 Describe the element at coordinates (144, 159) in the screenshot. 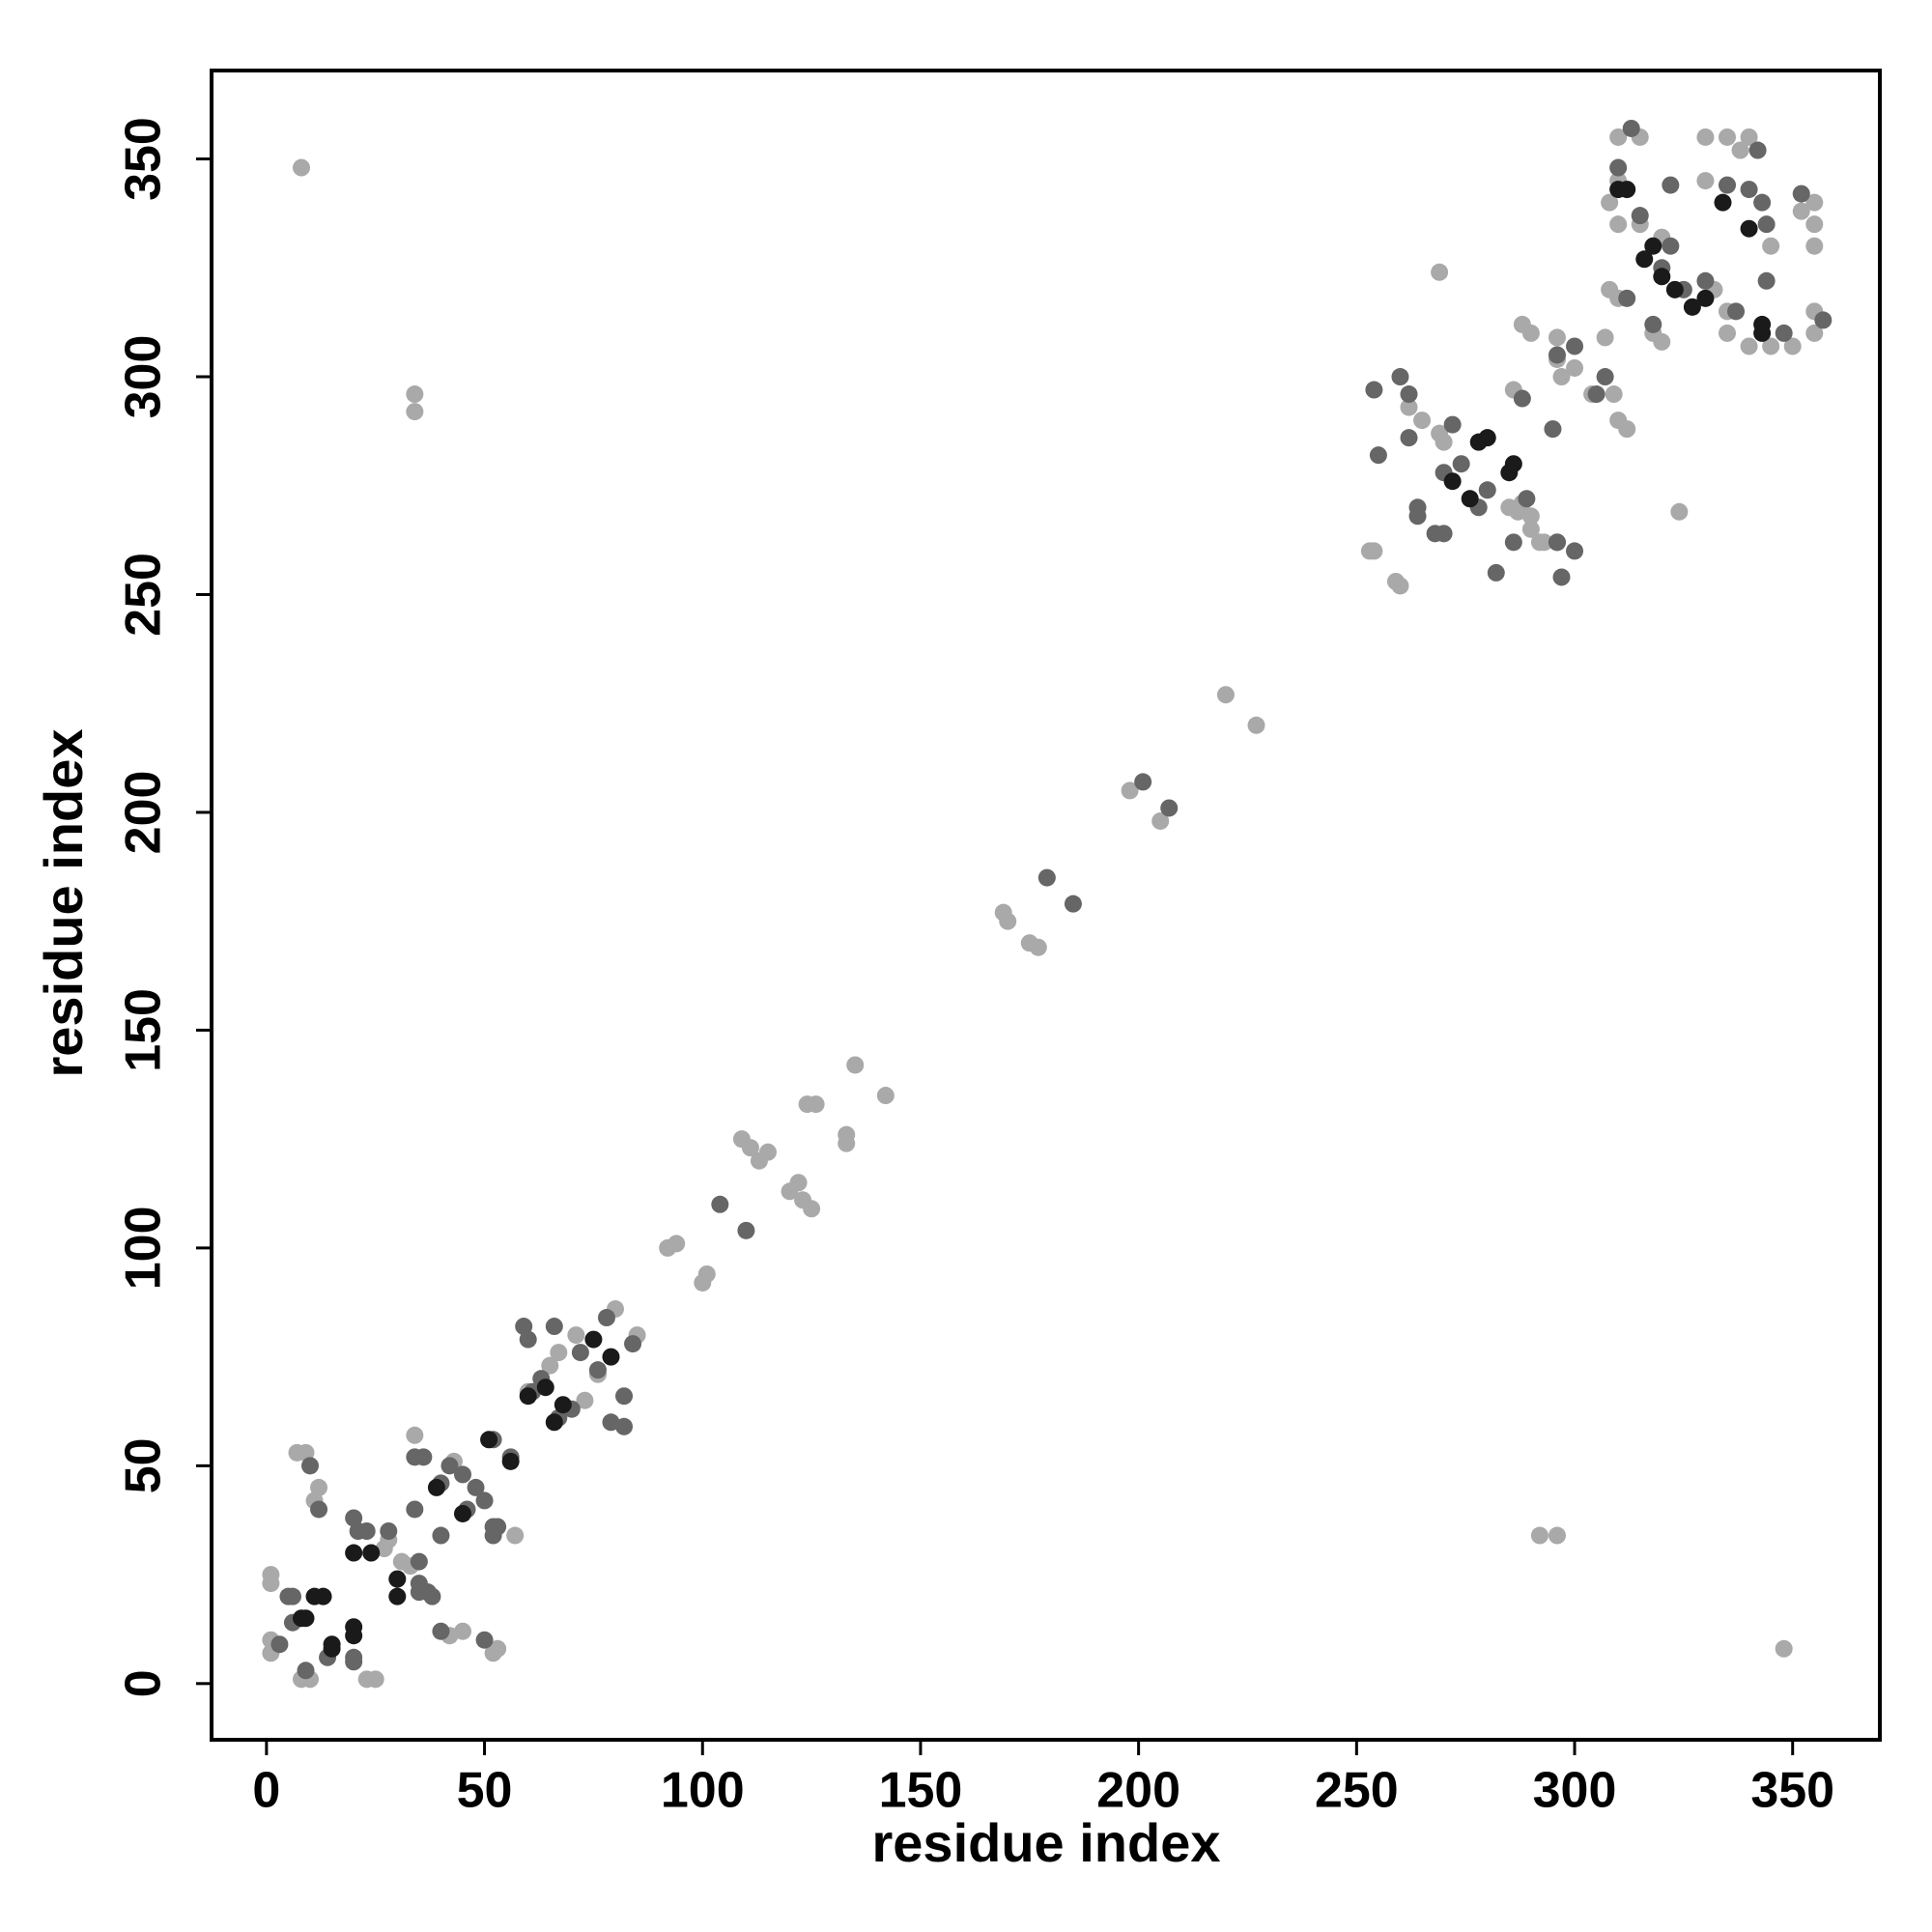

I see `y-tick-label: 350` at that location.